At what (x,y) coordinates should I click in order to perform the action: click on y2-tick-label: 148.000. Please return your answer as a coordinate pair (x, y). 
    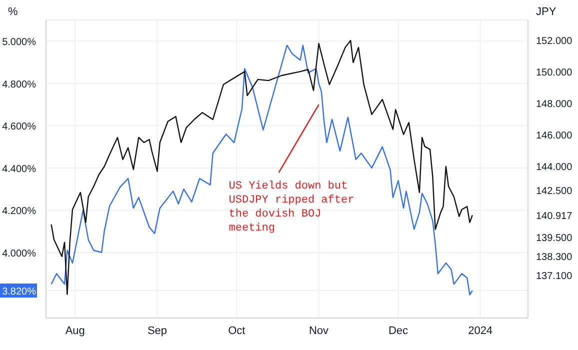
    Looking at the image, I should click on (554, 104).